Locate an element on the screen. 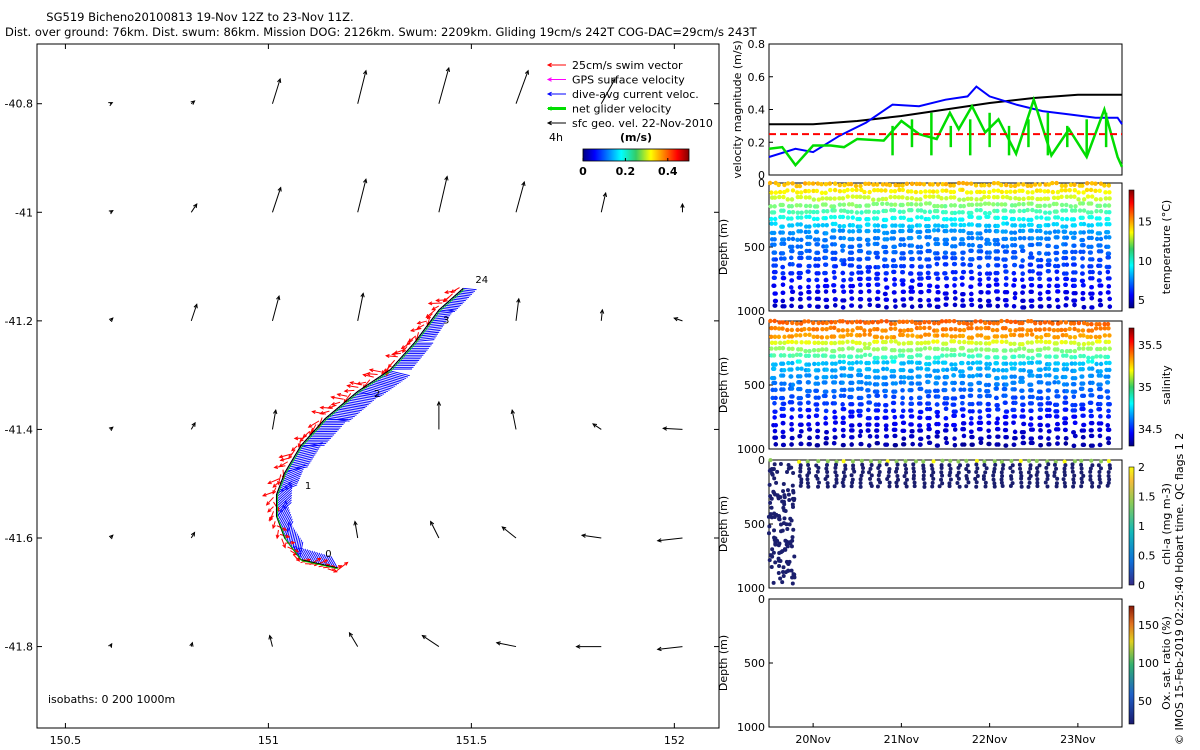 This screenshot has height=750, width=1200. geo-vector-head is located at coordinates (193, 102).